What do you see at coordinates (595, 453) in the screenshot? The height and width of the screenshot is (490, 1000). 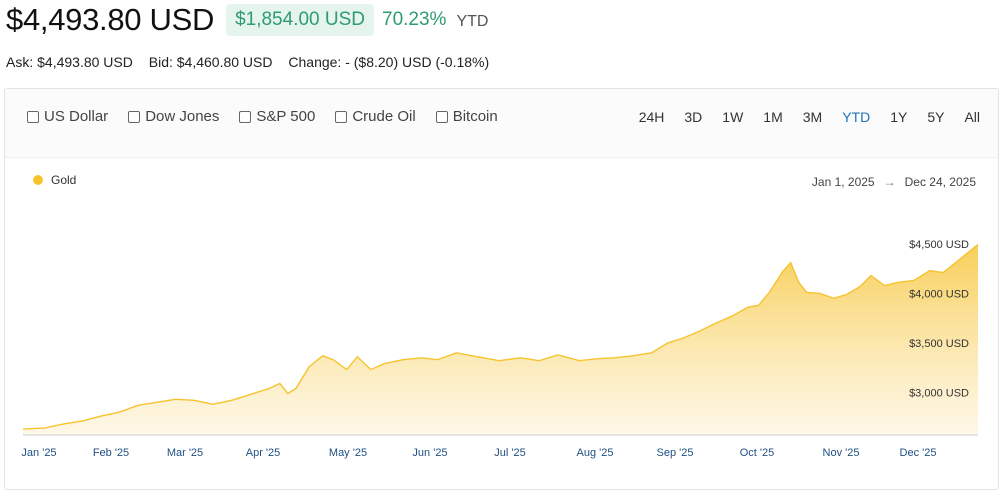 I see `x-tick-label: Aug '25` at bounding box center [595, 453].